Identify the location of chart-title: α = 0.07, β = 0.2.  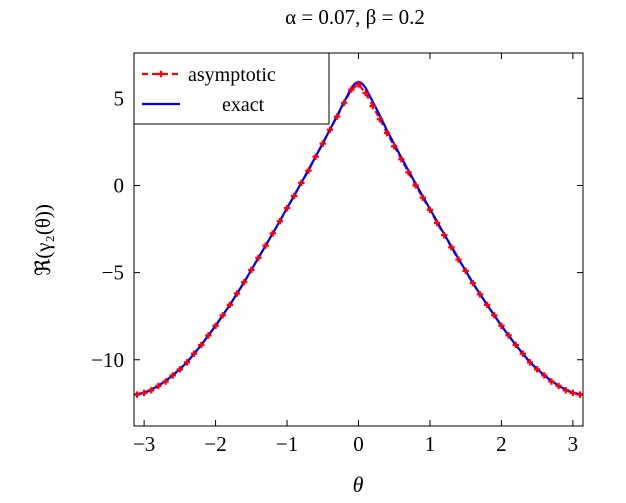
(355, 17).